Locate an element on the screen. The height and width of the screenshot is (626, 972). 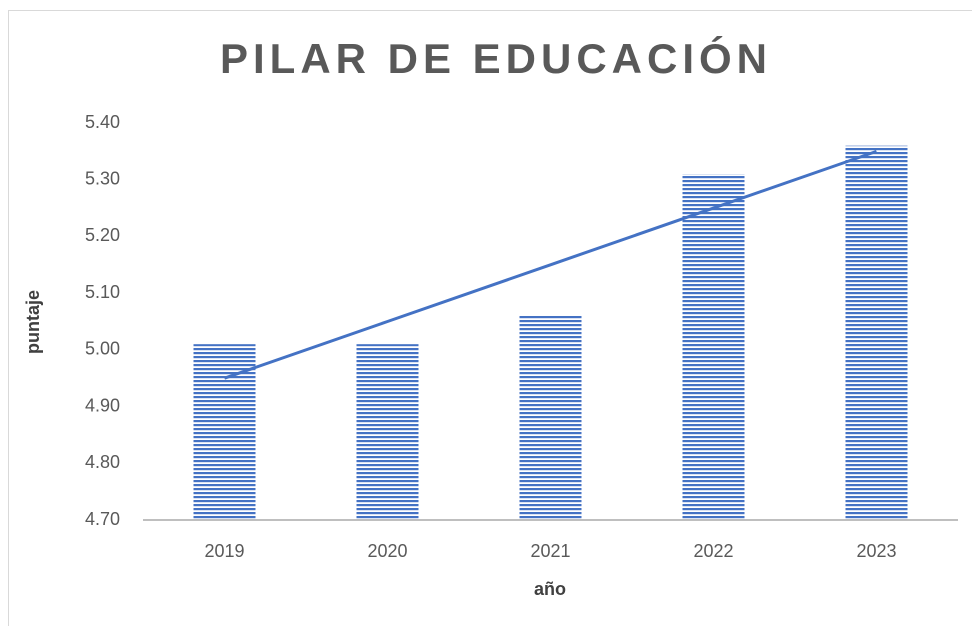
y-tick-label: 5.10 is located at coordinates (102, 292).